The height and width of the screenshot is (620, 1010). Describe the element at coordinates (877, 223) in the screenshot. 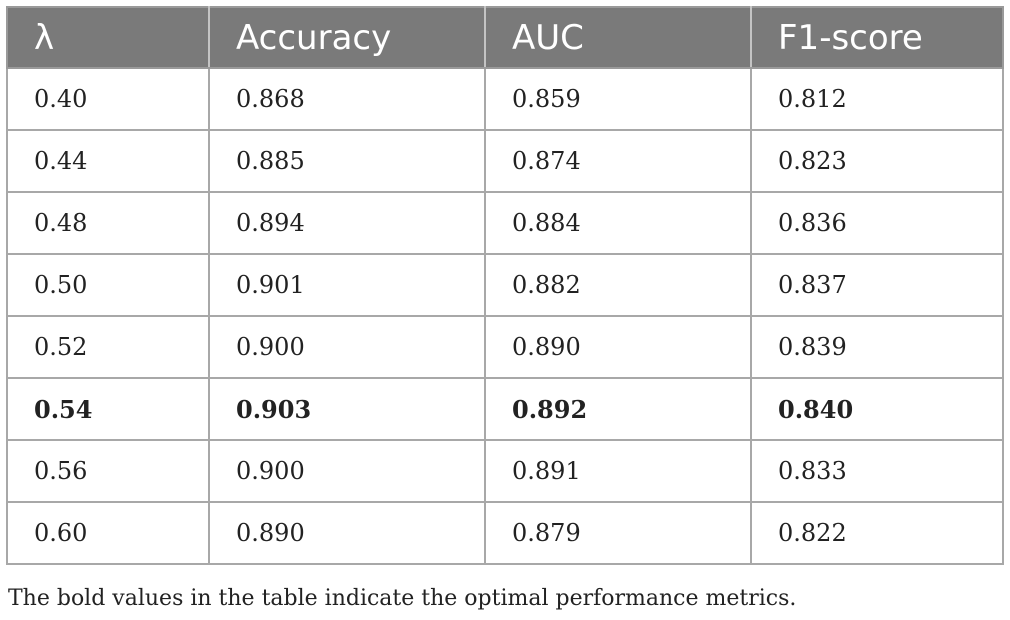

I see `cell-f1-score: 0.836` at that location.